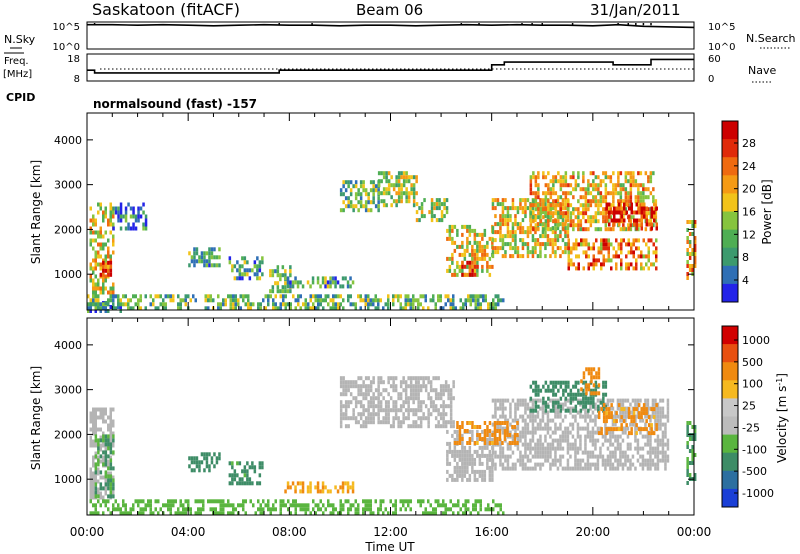 This screenshot has height=554, width=800. Describe the element at coordinates (730, 293) in the screenshot. I see `colorbar-swatch` at that location.